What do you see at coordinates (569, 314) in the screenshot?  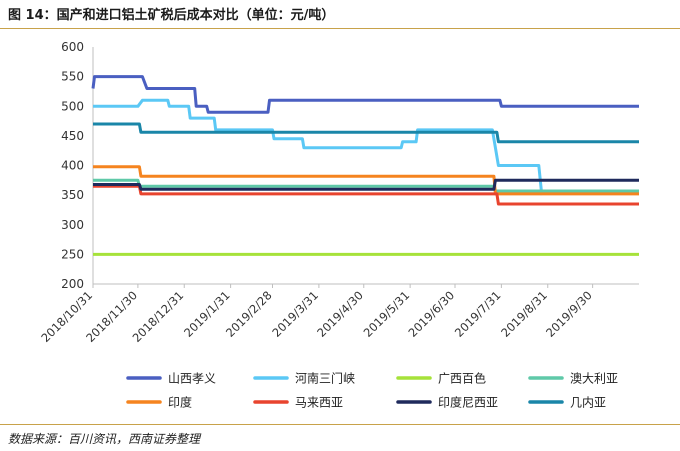 I see `x-tick-label: 2019/9/30` at bounding box center [569, 314].